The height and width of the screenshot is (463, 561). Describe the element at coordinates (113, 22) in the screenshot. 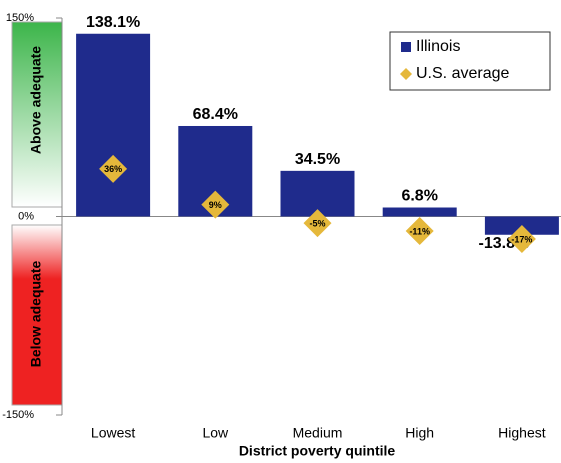

I see `value-label: 138.1%` at that location.